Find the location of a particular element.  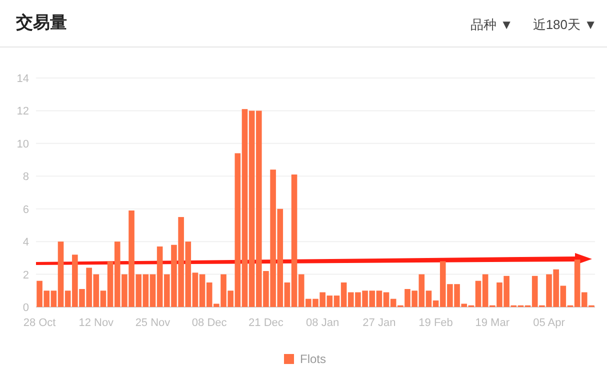

y-tick-label: 6 is located at coordinates (25, 210).